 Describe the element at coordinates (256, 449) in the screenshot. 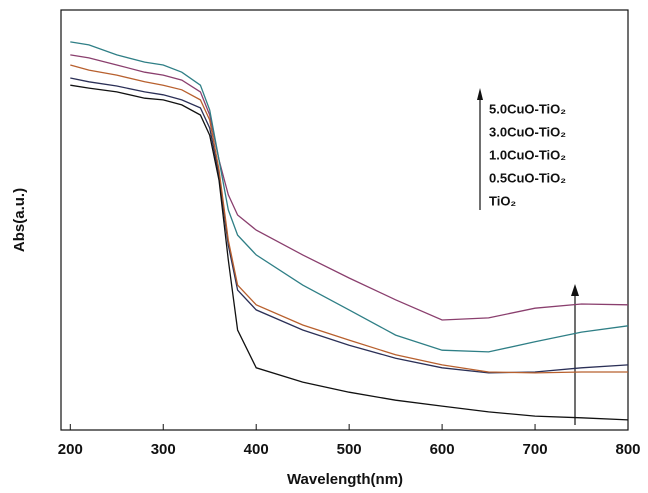

I see `x-tick-label: 400` at that location.